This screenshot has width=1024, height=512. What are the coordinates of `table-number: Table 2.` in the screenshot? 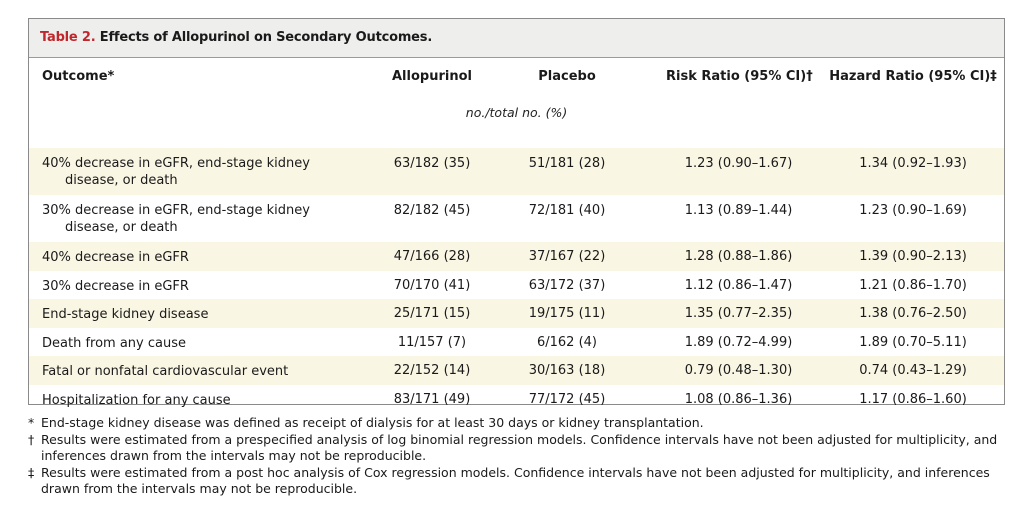 It's located at (68, 37).